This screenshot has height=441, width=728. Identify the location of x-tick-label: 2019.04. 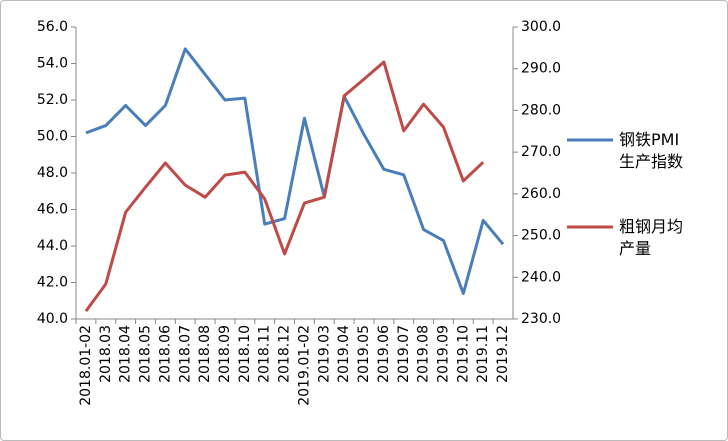
(344, 354).